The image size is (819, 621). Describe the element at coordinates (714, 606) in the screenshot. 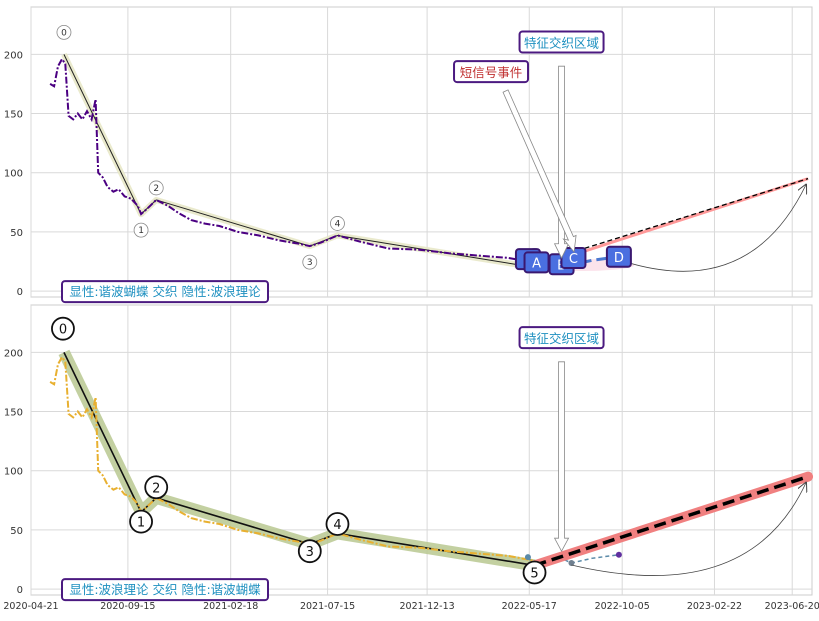

I see `x-tick-label: 2023-02-22` at that location.